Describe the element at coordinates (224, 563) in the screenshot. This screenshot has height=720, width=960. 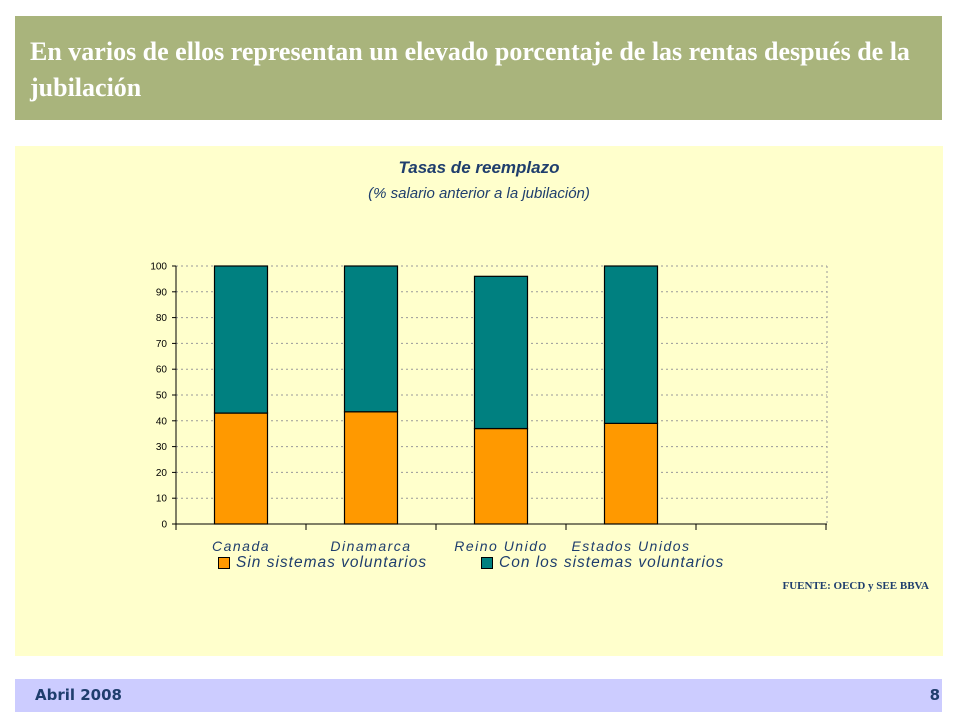
I see `legend-swatch-orange` at that location.